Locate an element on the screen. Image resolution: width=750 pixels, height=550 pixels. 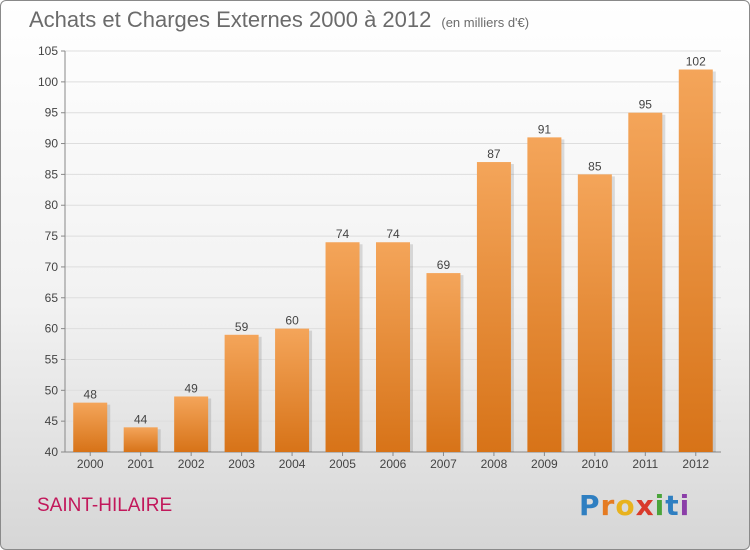
y-tick-label: 45 is located at coordinates (52, 421).